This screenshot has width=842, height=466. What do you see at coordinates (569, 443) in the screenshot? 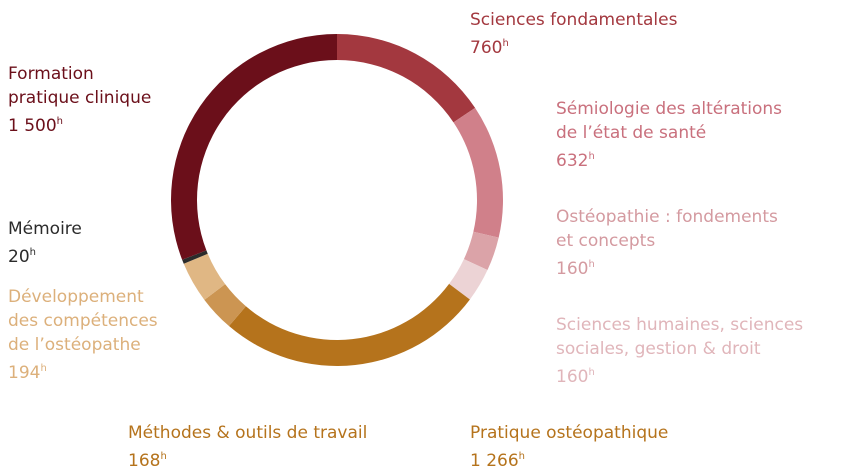
I see `segment-label: Pratique ostéopathique 1 266h` at bounding box center [569, 443].